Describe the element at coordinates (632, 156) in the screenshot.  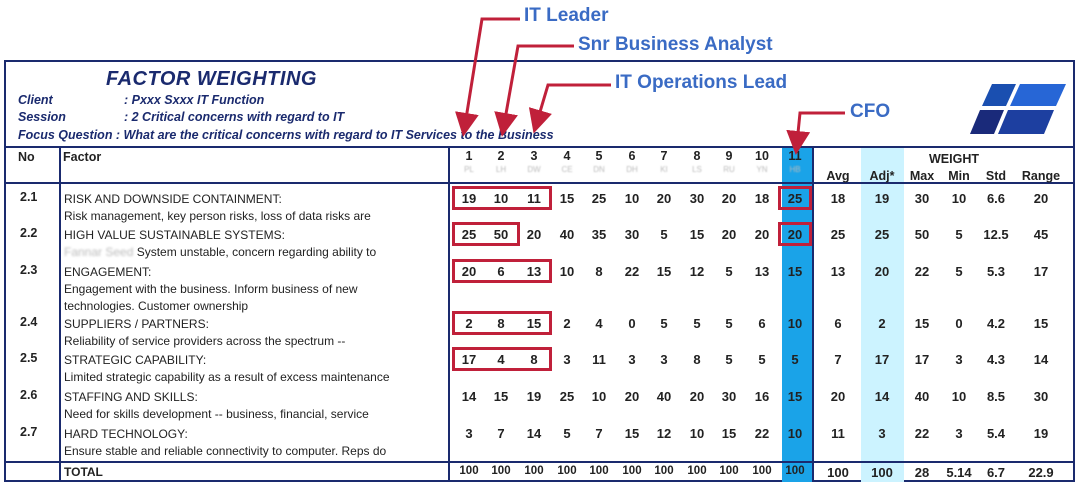
I see `participant-number-6: 6` at that location.